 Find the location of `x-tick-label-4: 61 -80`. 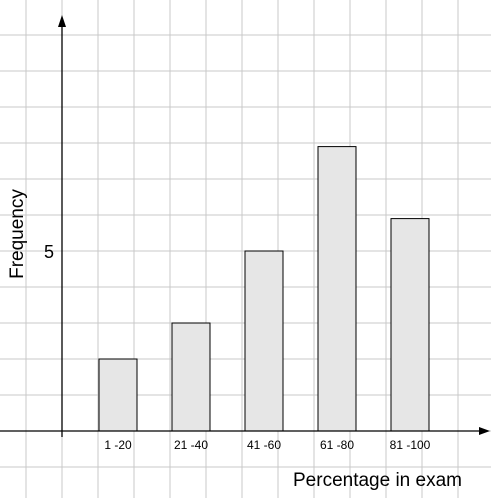

x-tick-label-4: 61 -80 is located at coordinates (337, 445).